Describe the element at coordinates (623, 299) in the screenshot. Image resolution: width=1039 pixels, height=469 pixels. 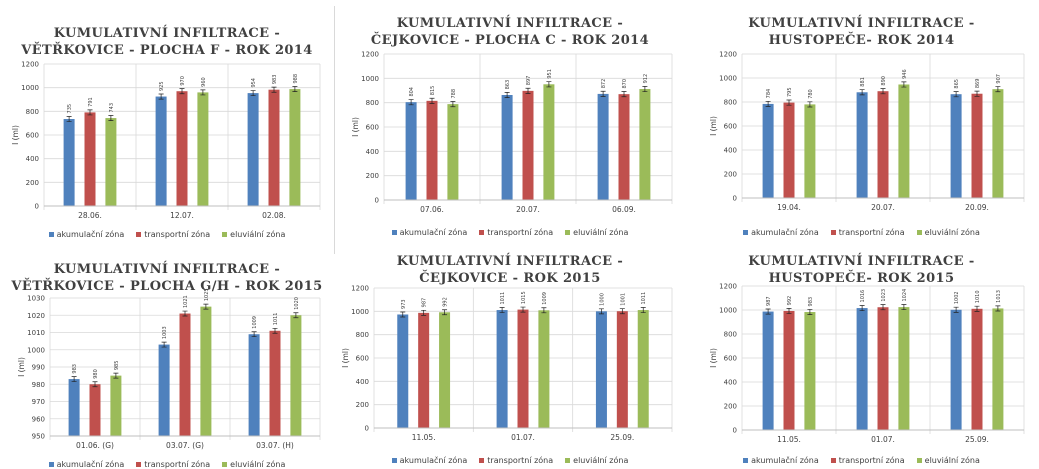
I see `data-label: 1001` at that location.